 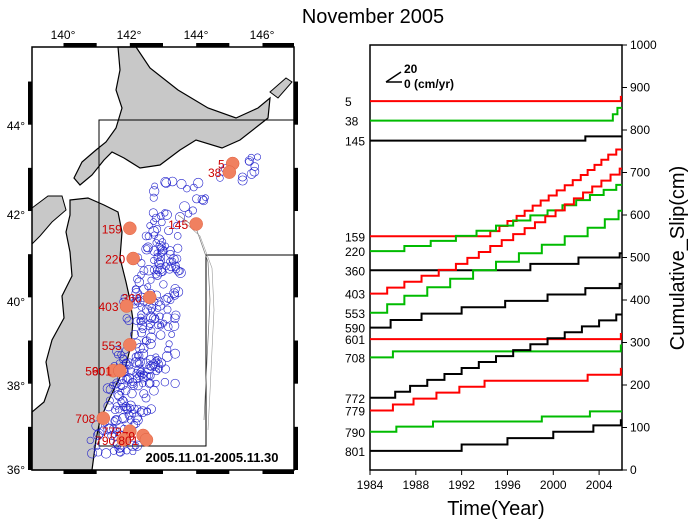 I want to click on series-station-label: 360, so click(x=355, y=271).